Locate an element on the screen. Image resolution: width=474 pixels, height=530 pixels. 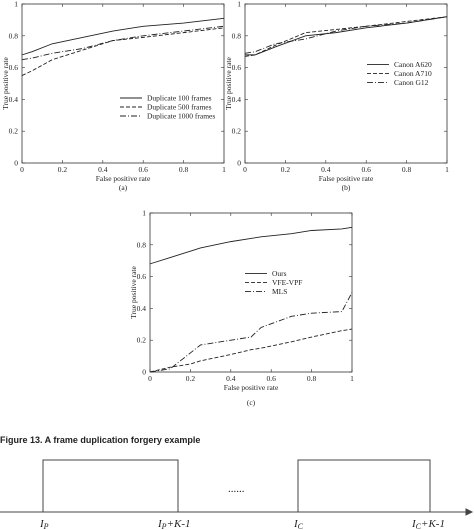
legend-label: Duplicate 100 frames is located at coordinates (179, 98).